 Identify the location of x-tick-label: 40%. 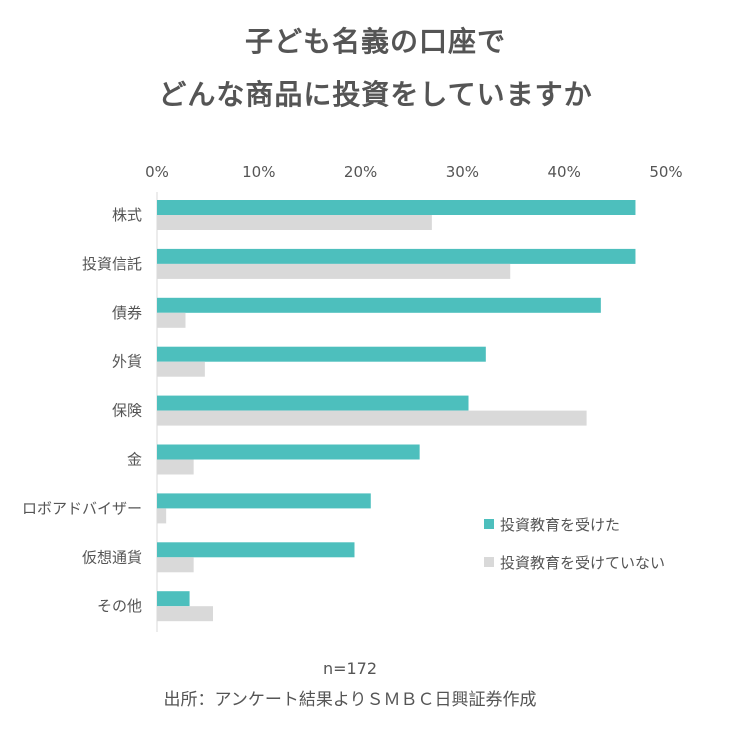
(564, 172).